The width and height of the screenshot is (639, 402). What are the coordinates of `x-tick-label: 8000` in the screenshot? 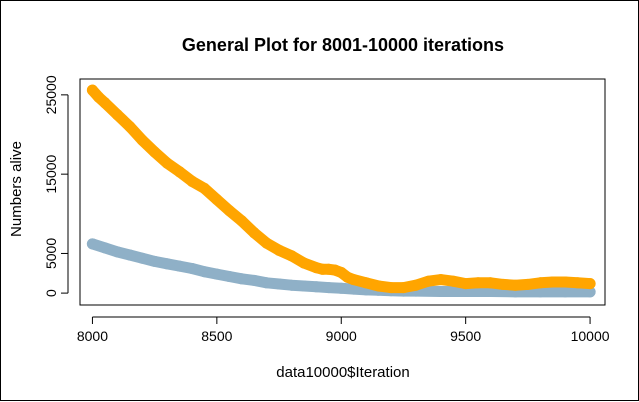 It's located at (92, 336).